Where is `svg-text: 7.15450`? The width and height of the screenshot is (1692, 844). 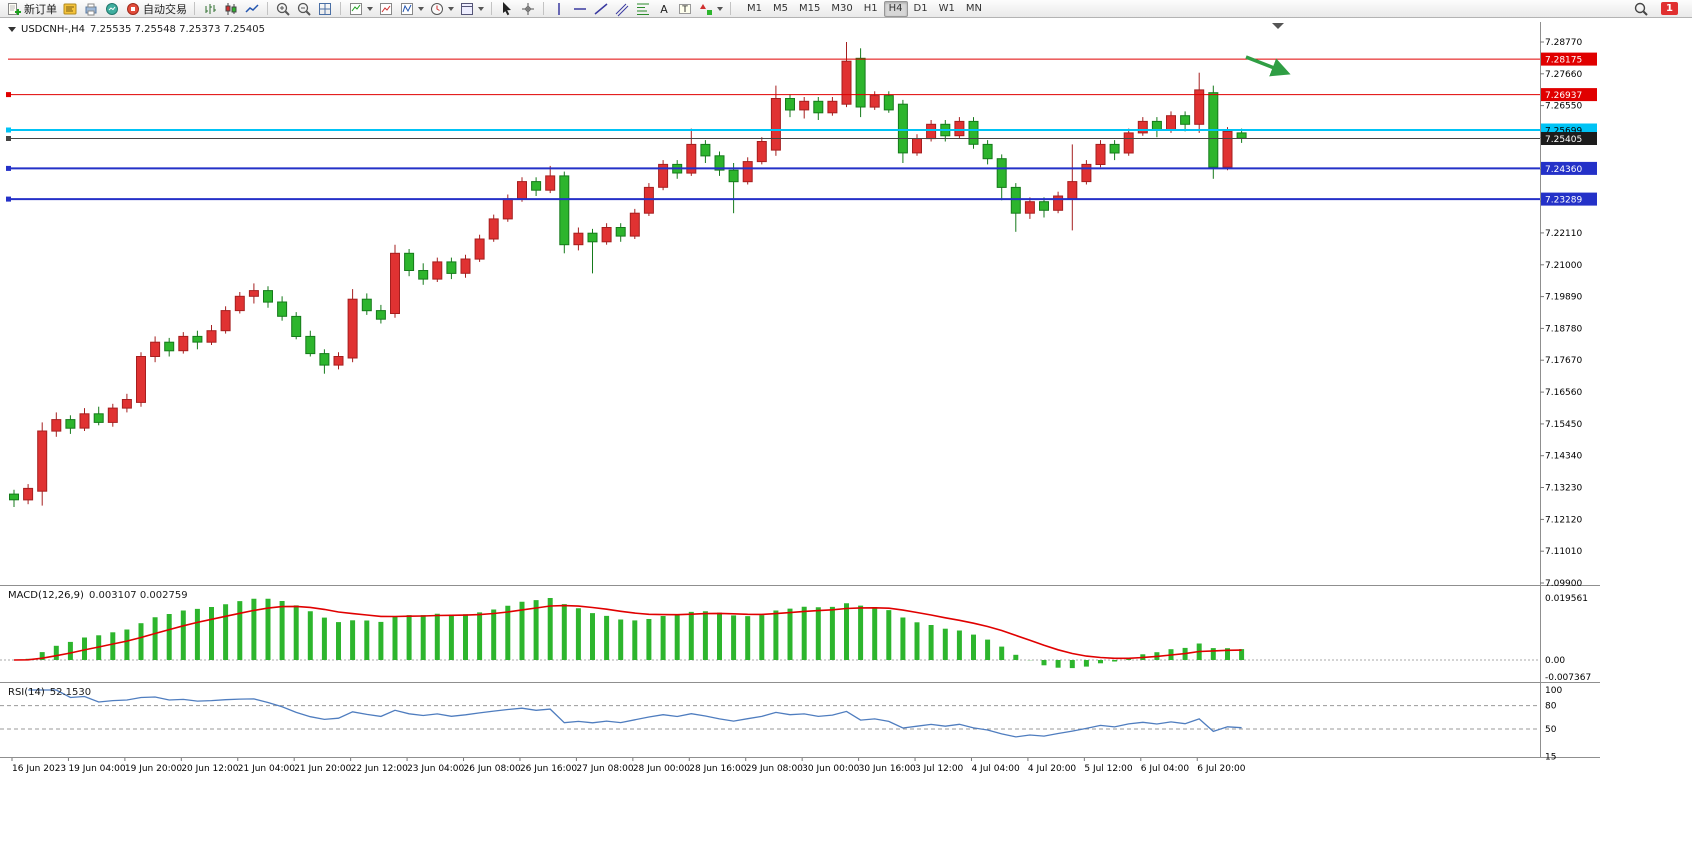 svg-text: 7.15450 is located at coordinates (1563, 425).